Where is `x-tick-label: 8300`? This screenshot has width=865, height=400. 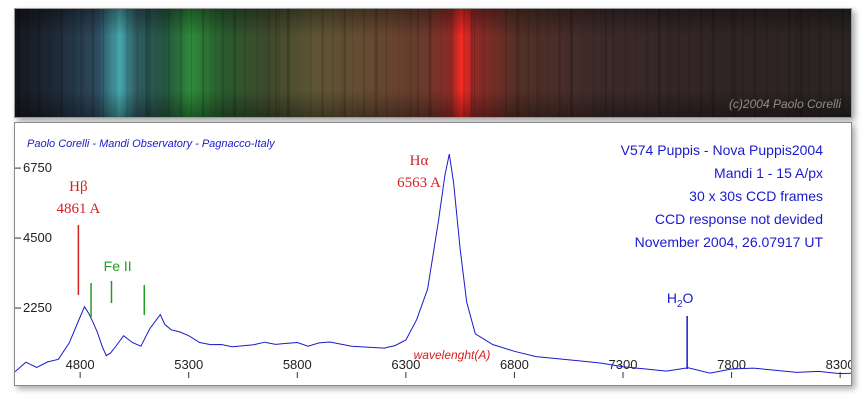
x-tick-label: 8300 is located at coordinates (838, 364).